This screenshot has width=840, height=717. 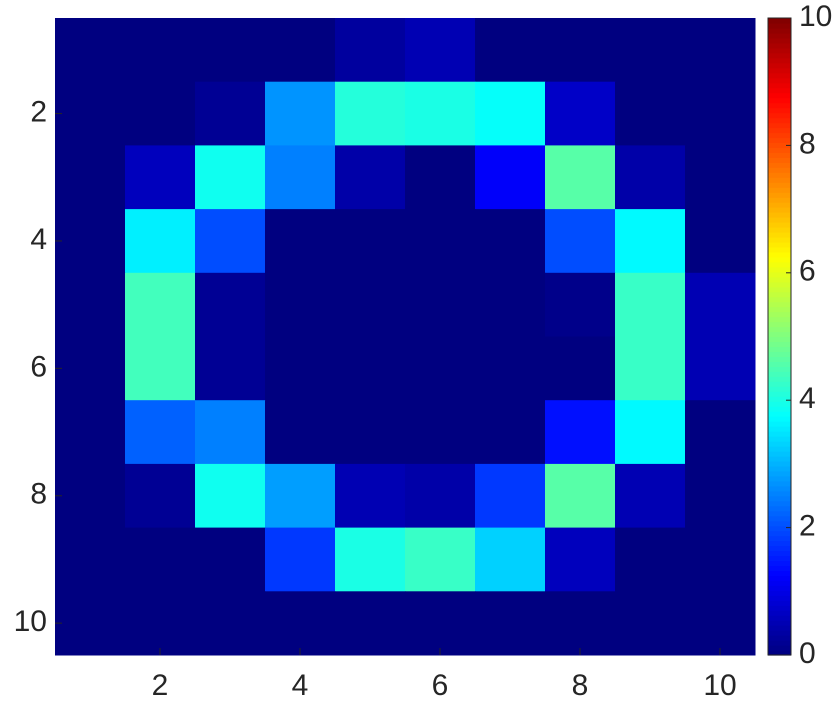 I want to click on x-tick-label: 8, so click(x=580, y=685).